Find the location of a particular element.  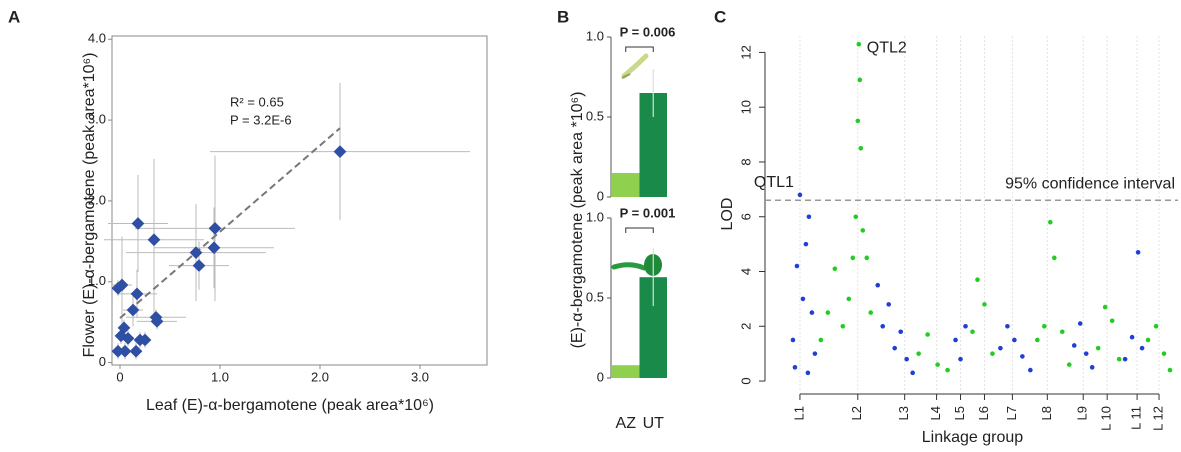

x-tick-label: L5 is located at coordinates (959, 413).